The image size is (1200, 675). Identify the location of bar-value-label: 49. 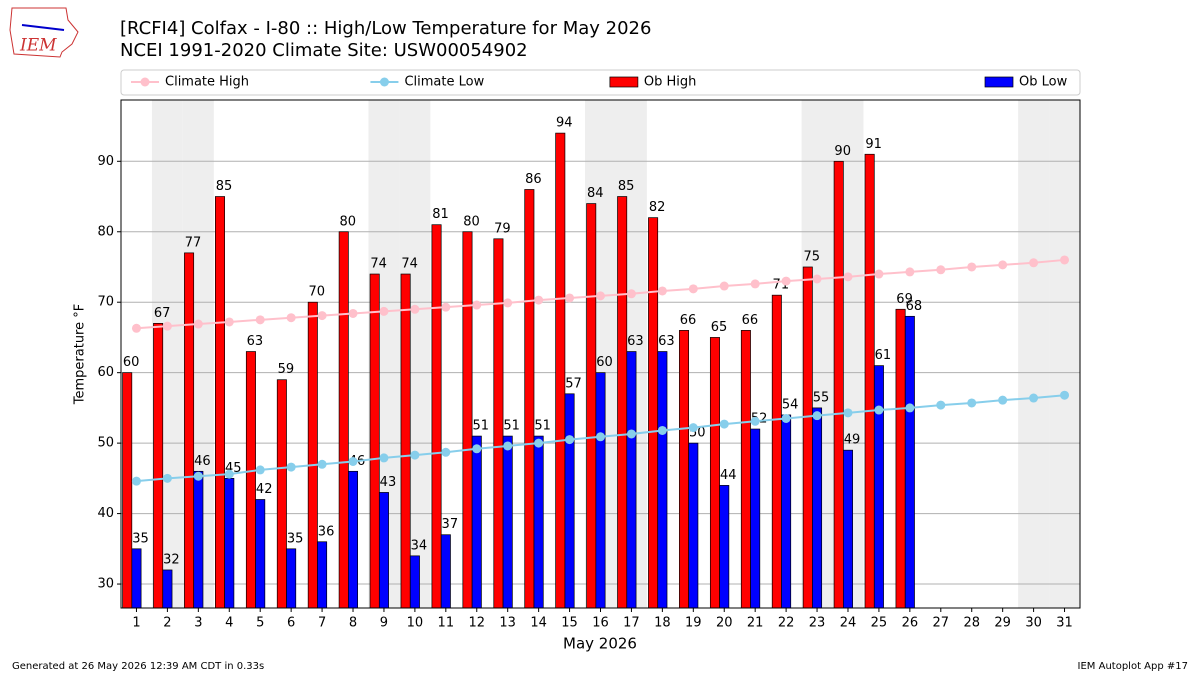
(852, 440).